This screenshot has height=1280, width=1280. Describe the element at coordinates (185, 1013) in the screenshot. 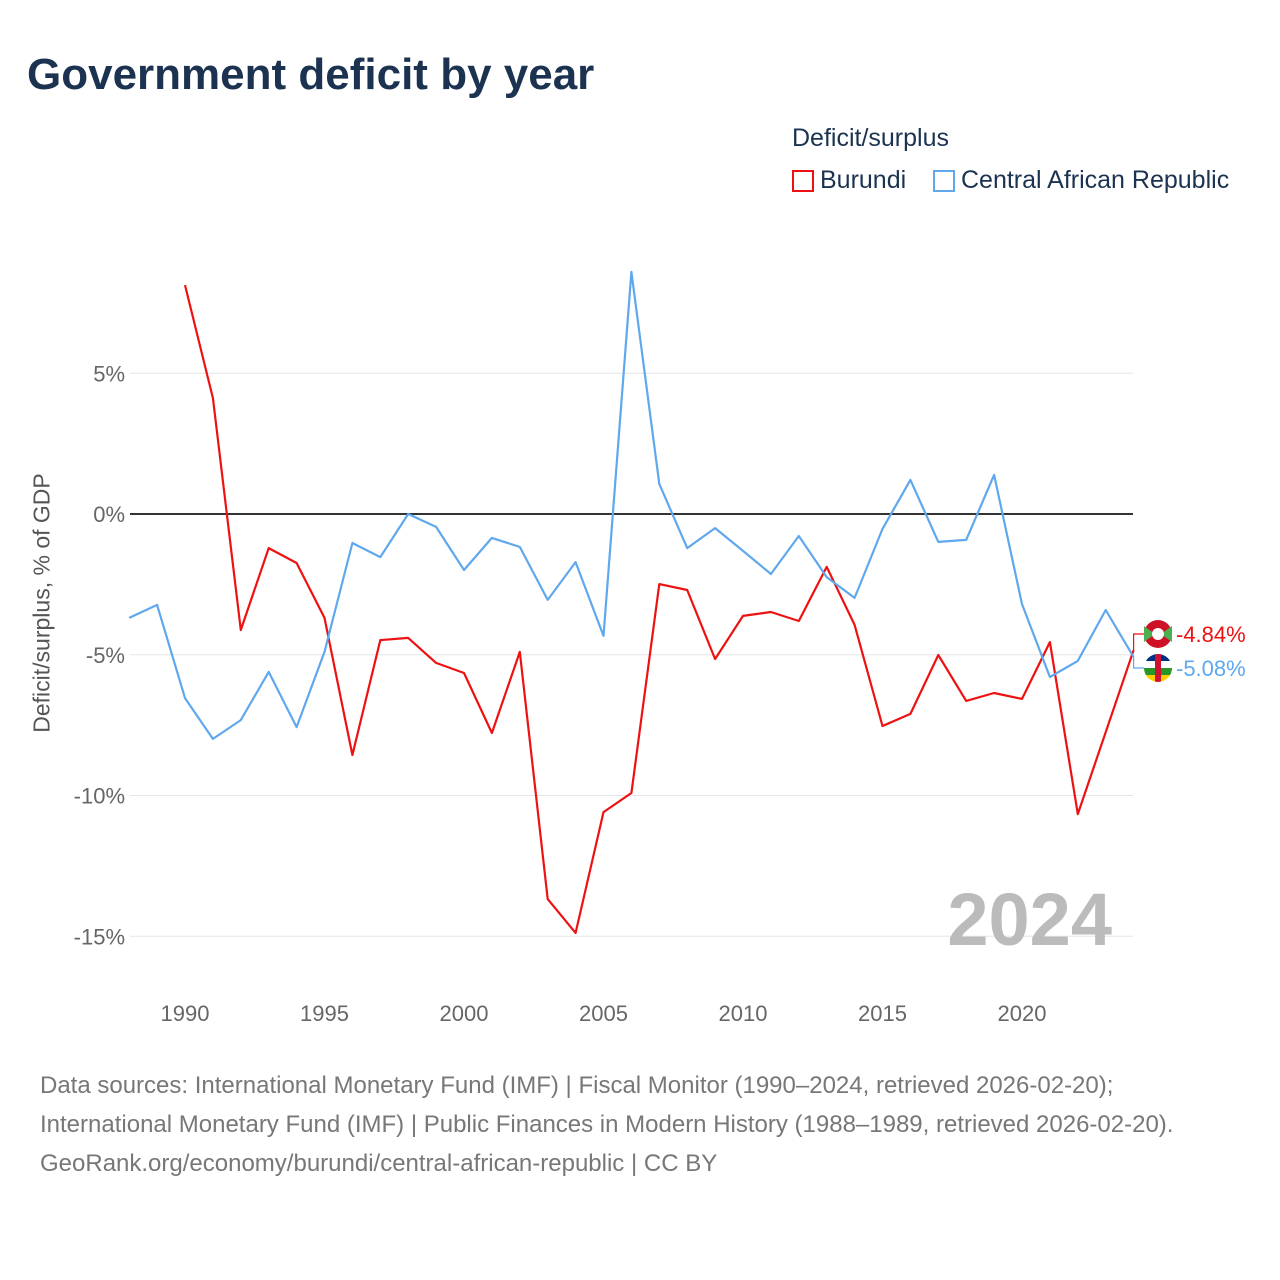

I see `x-tick-label: 1990` at that location.